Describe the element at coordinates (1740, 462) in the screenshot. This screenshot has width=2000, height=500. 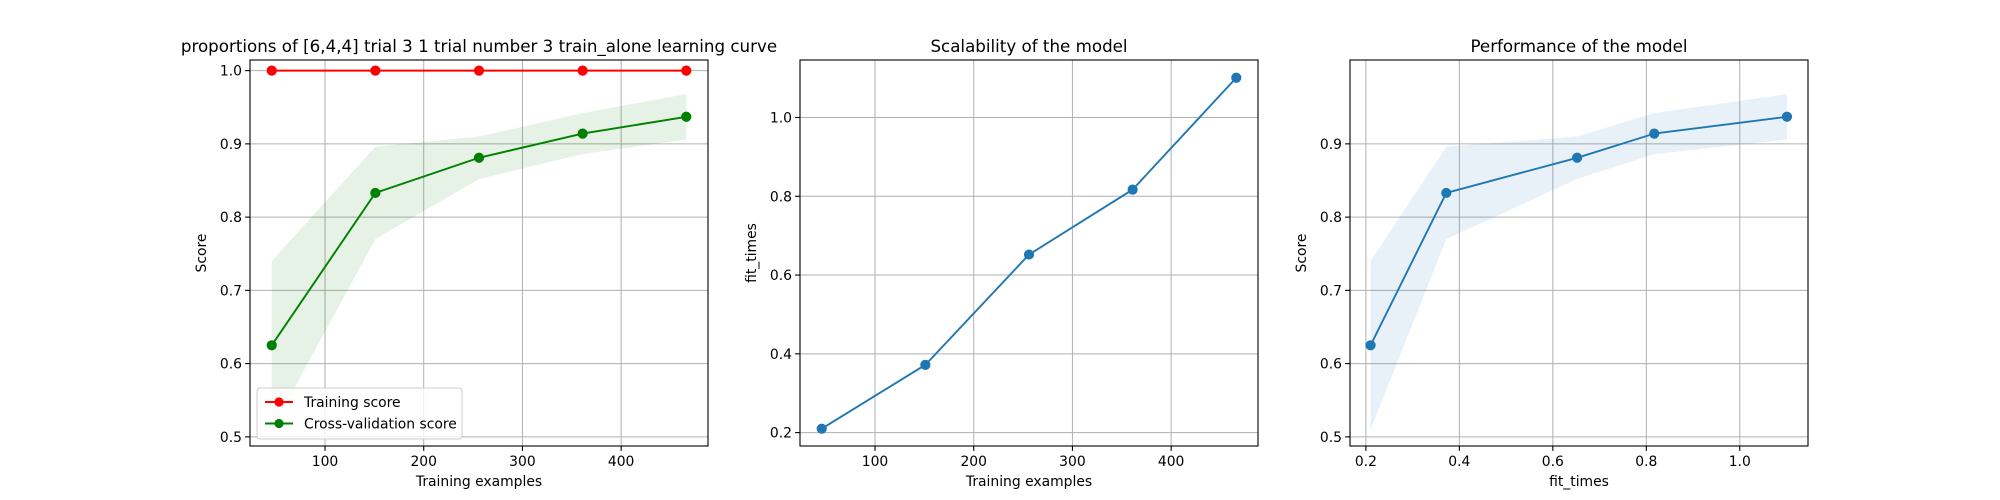
I see `x-tick-label: 1.0` at that location.